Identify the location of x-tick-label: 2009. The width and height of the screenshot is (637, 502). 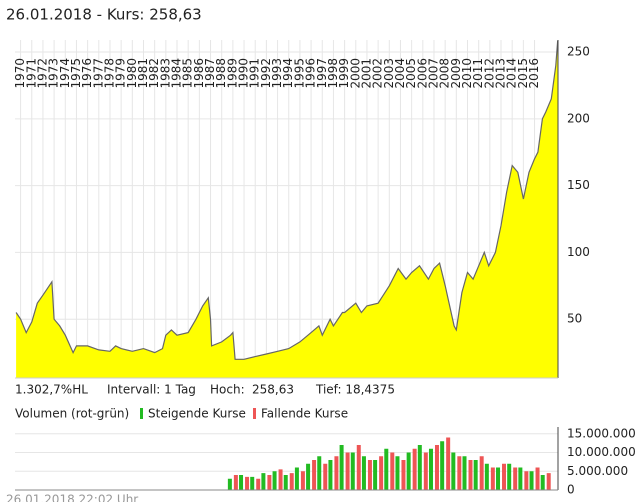
(456, 73).